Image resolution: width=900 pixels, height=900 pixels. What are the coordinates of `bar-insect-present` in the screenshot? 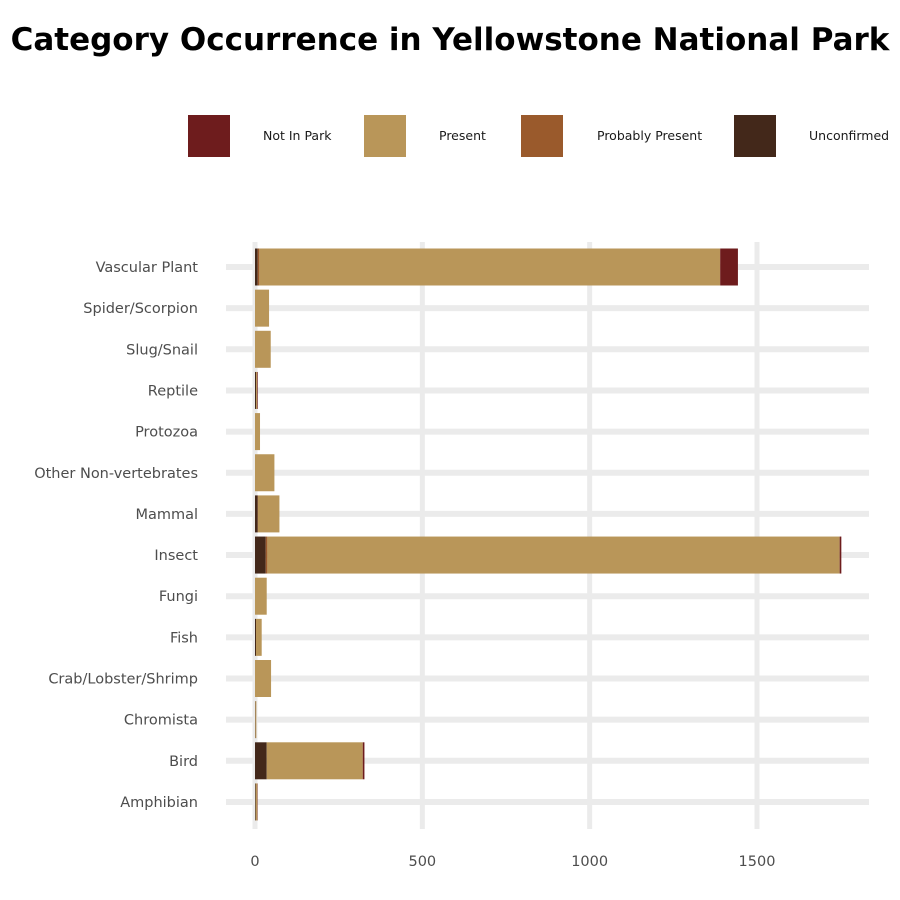 It's located at (553, 555).